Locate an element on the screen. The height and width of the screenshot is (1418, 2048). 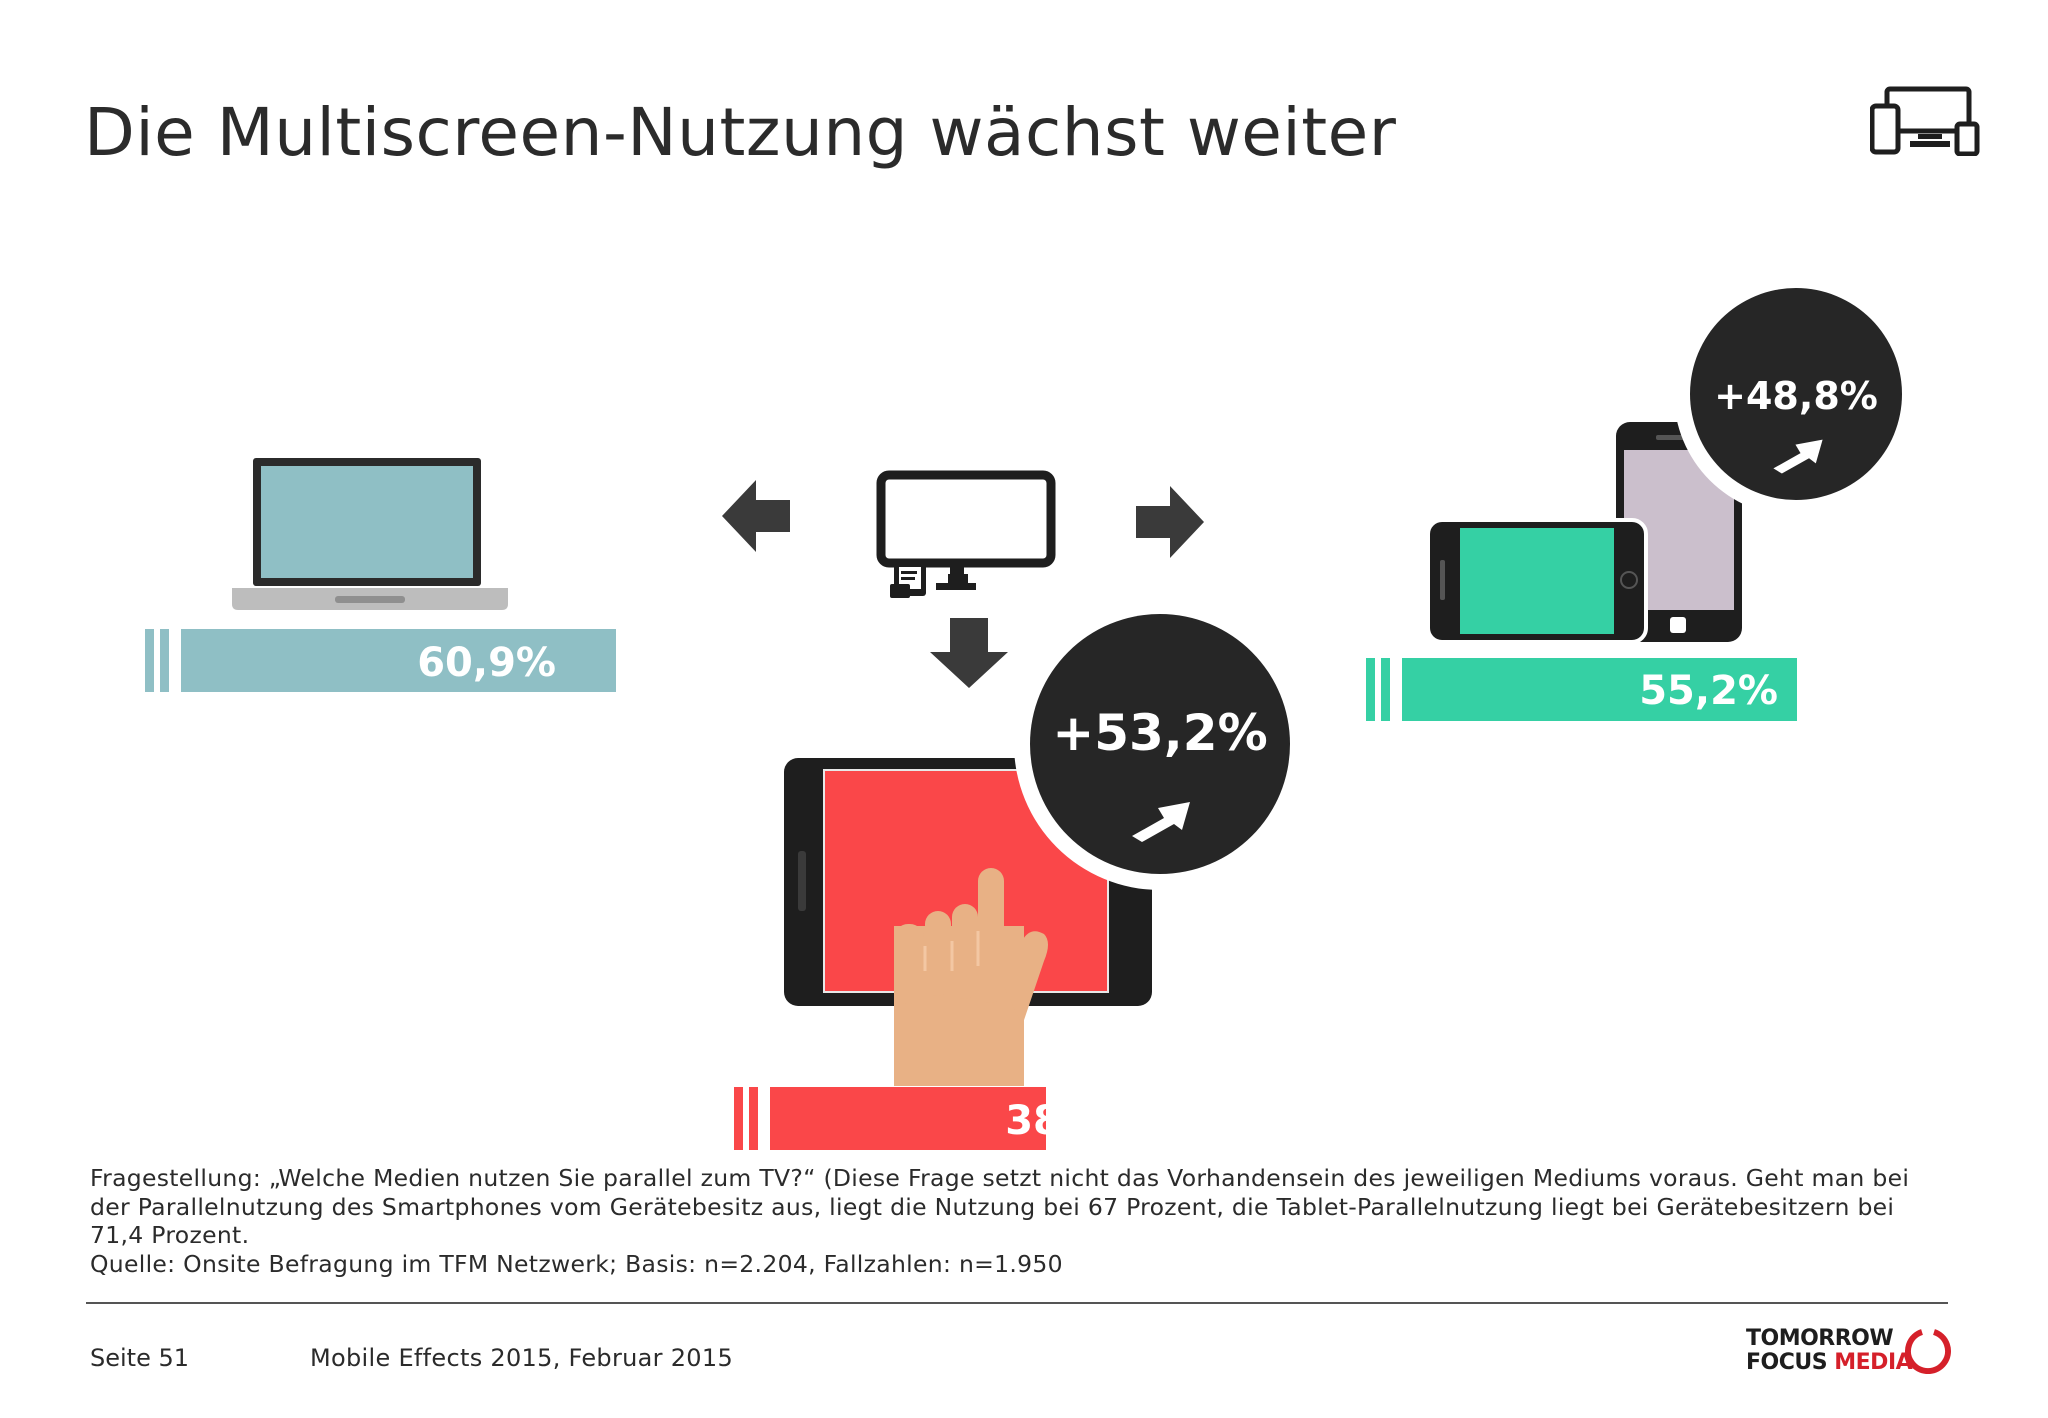
logo-media: MEDIA is located at coordinates (1873, 1362).